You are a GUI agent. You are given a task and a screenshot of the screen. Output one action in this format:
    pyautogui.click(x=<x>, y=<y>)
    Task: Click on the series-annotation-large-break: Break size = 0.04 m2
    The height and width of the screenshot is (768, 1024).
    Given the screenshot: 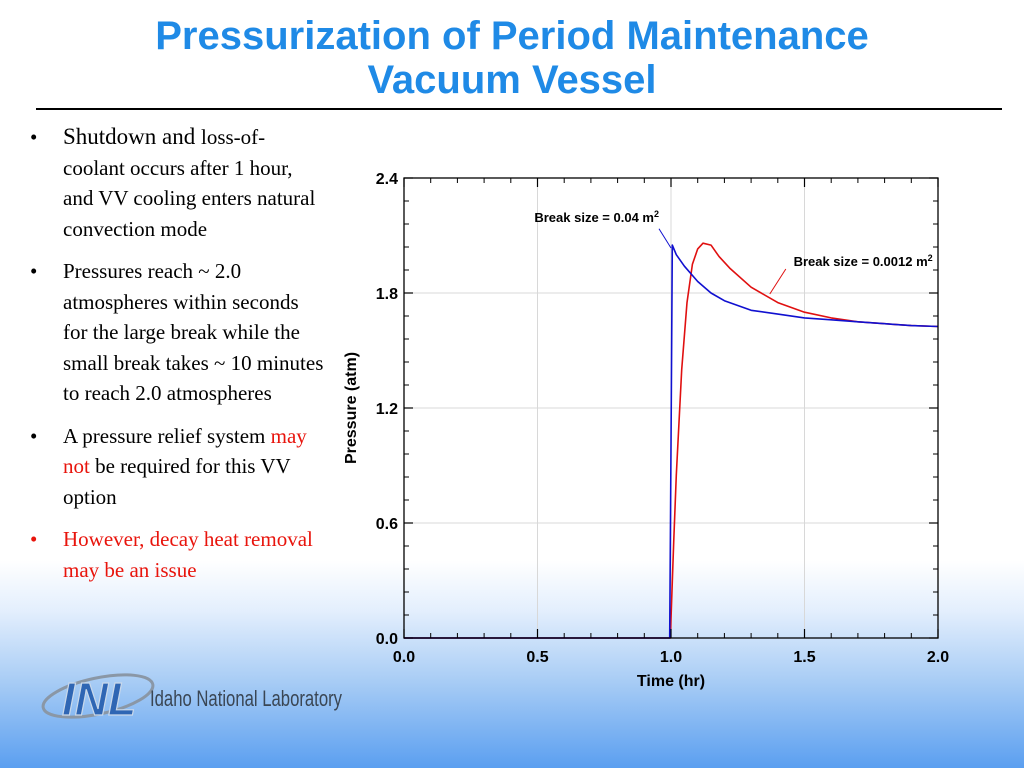 What is the action you would take?
    pyautogui.click(x=596, y=217)
    